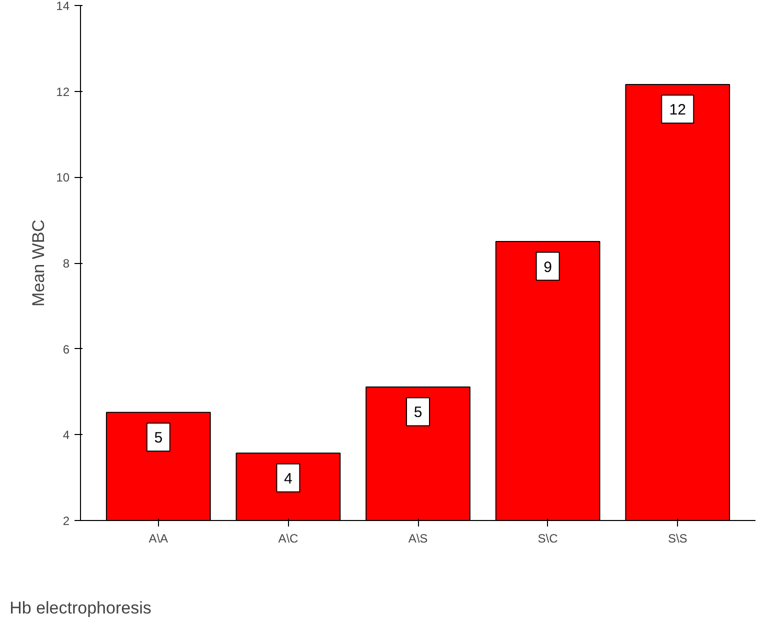  Describe the element at coordinates (158, 539) in the screenshot. I see `x-tick-label: A\A` at that location.